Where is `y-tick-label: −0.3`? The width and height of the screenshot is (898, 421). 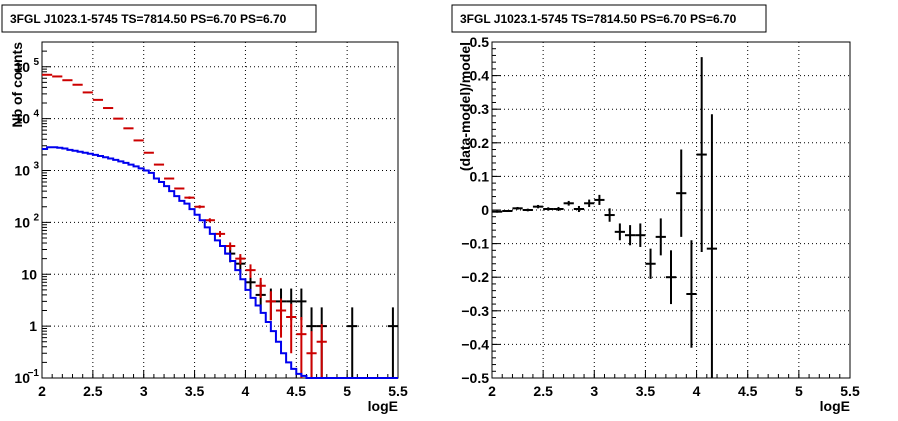
y-tick-label: −0.3 is located at coordinates (475, 311).